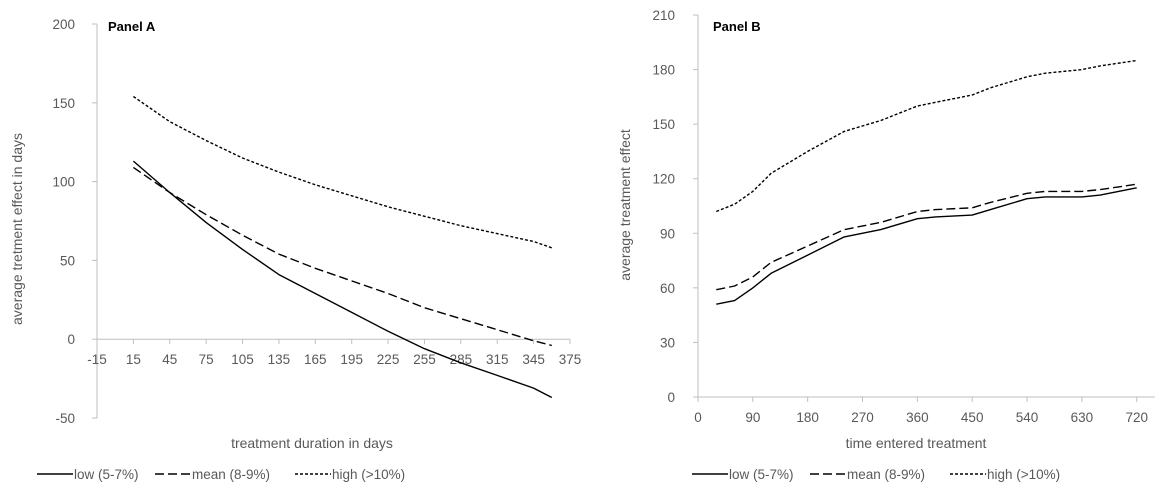  I want to click on x-axis-title: time entered treatment, so click(916, 443).